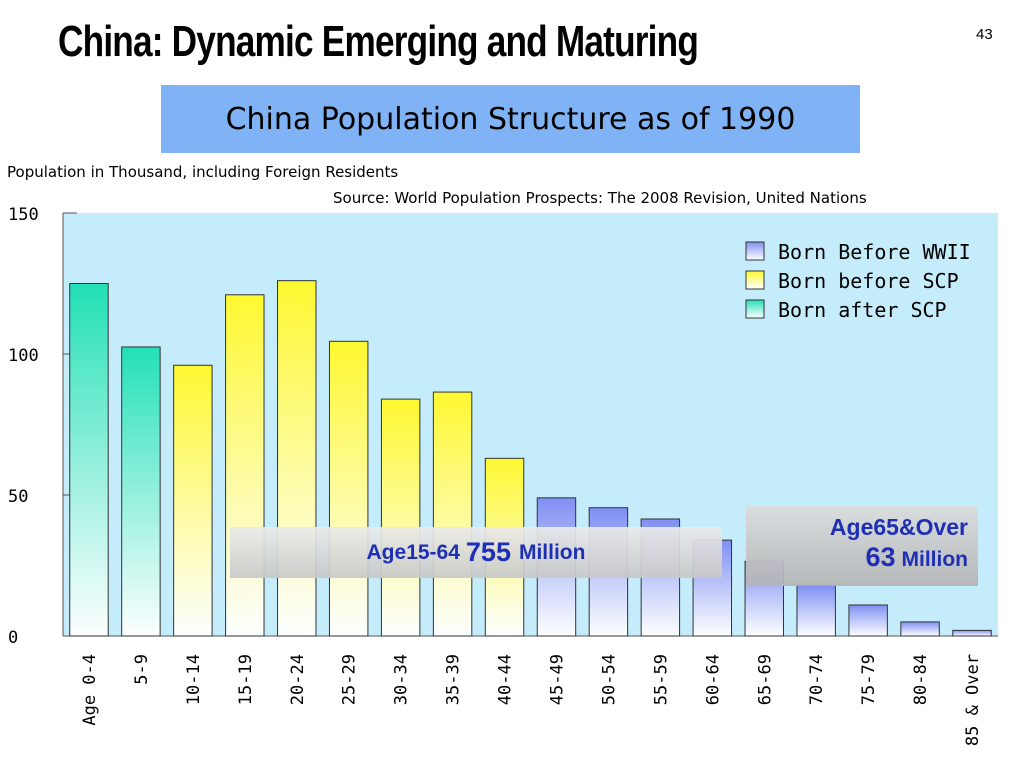 Image resolution: width=1024 pixels, height=768 pixels. What do you see at coordinates (557, 679) in the screenshot?
I see `x-tick-label: 45-49` at bounding box center [557, 679].